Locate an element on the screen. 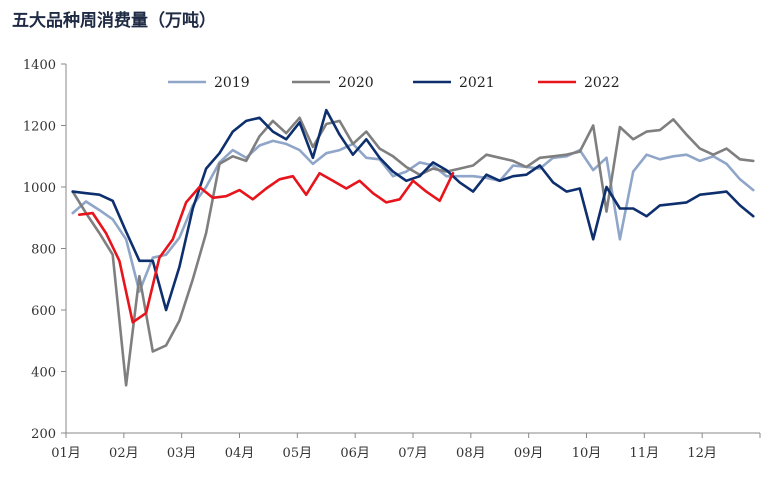  y-tick-label: 400 is located at coordinates (43, 373).